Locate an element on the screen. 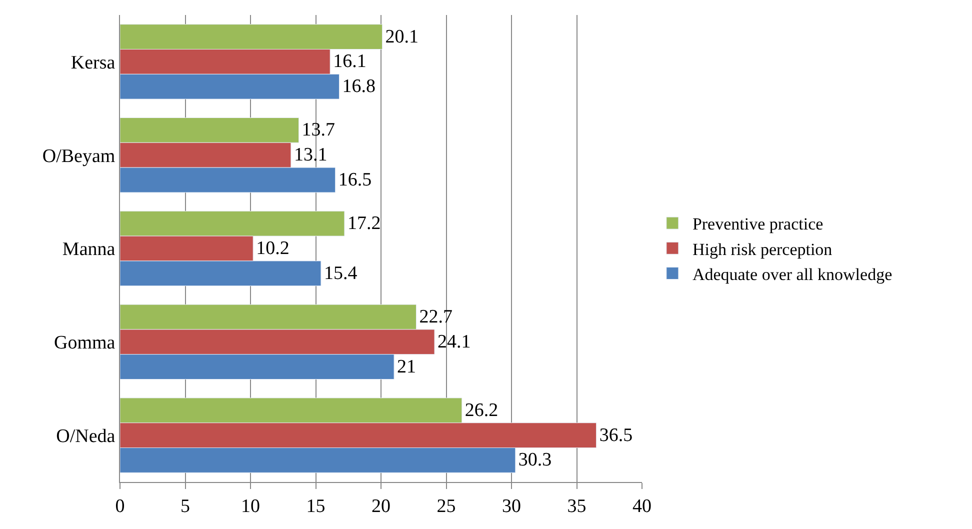 The width and height of the screenshot is (972, 529). data-label: 16.8 is located at coordinates (359, 87).